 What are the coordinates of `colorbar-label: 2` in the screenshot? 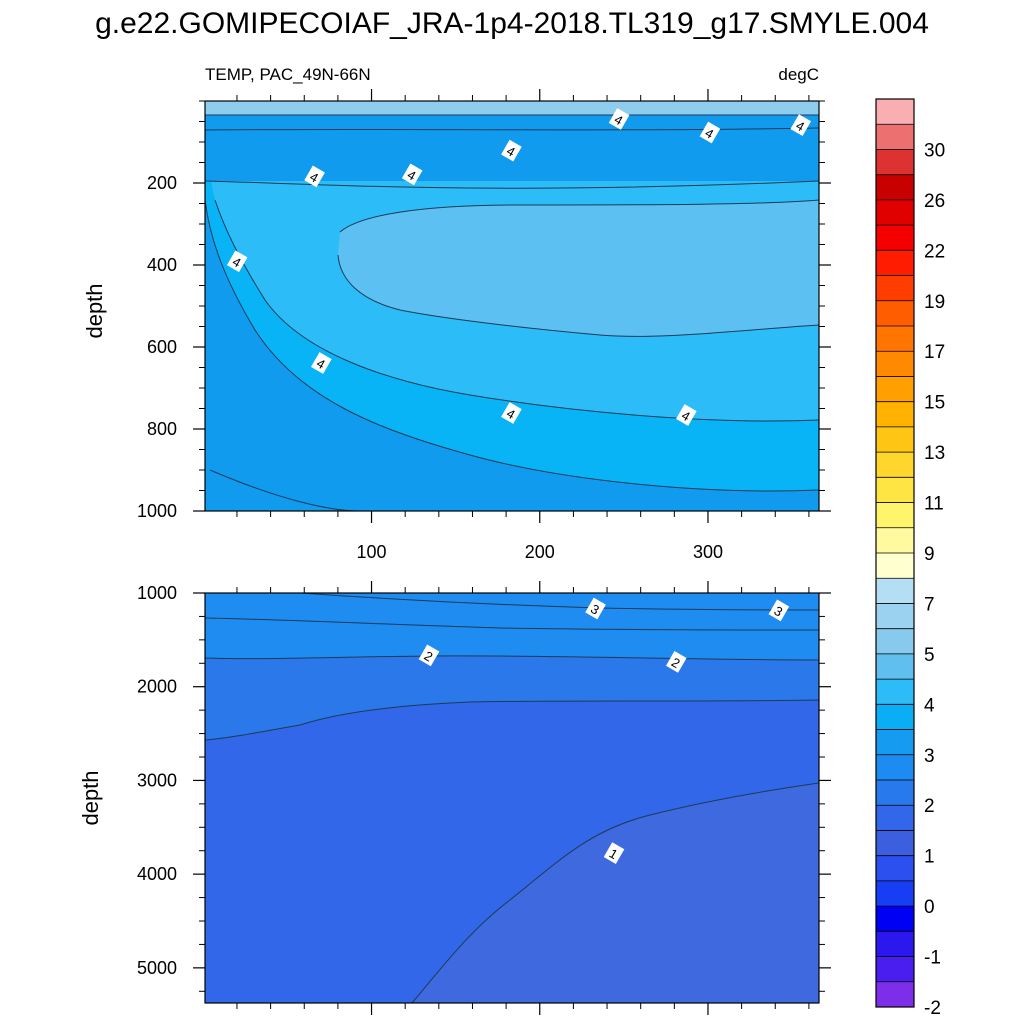 It's located at (929, 806).